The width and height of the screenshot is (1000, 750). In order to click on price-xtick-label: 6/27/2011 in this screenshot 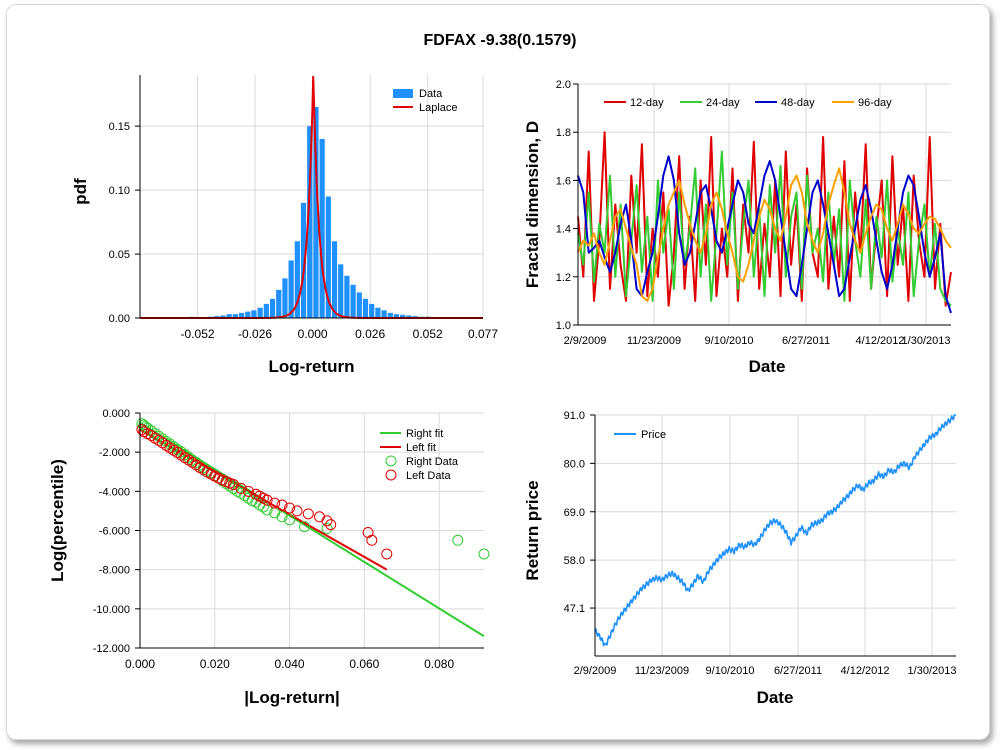, I will do `click(798, 671)`.